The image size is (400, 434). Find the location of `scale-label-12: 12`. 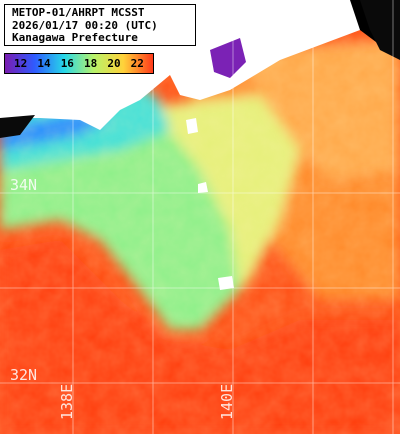

scale-label-12: 12 is located at coordinates (21, 63).